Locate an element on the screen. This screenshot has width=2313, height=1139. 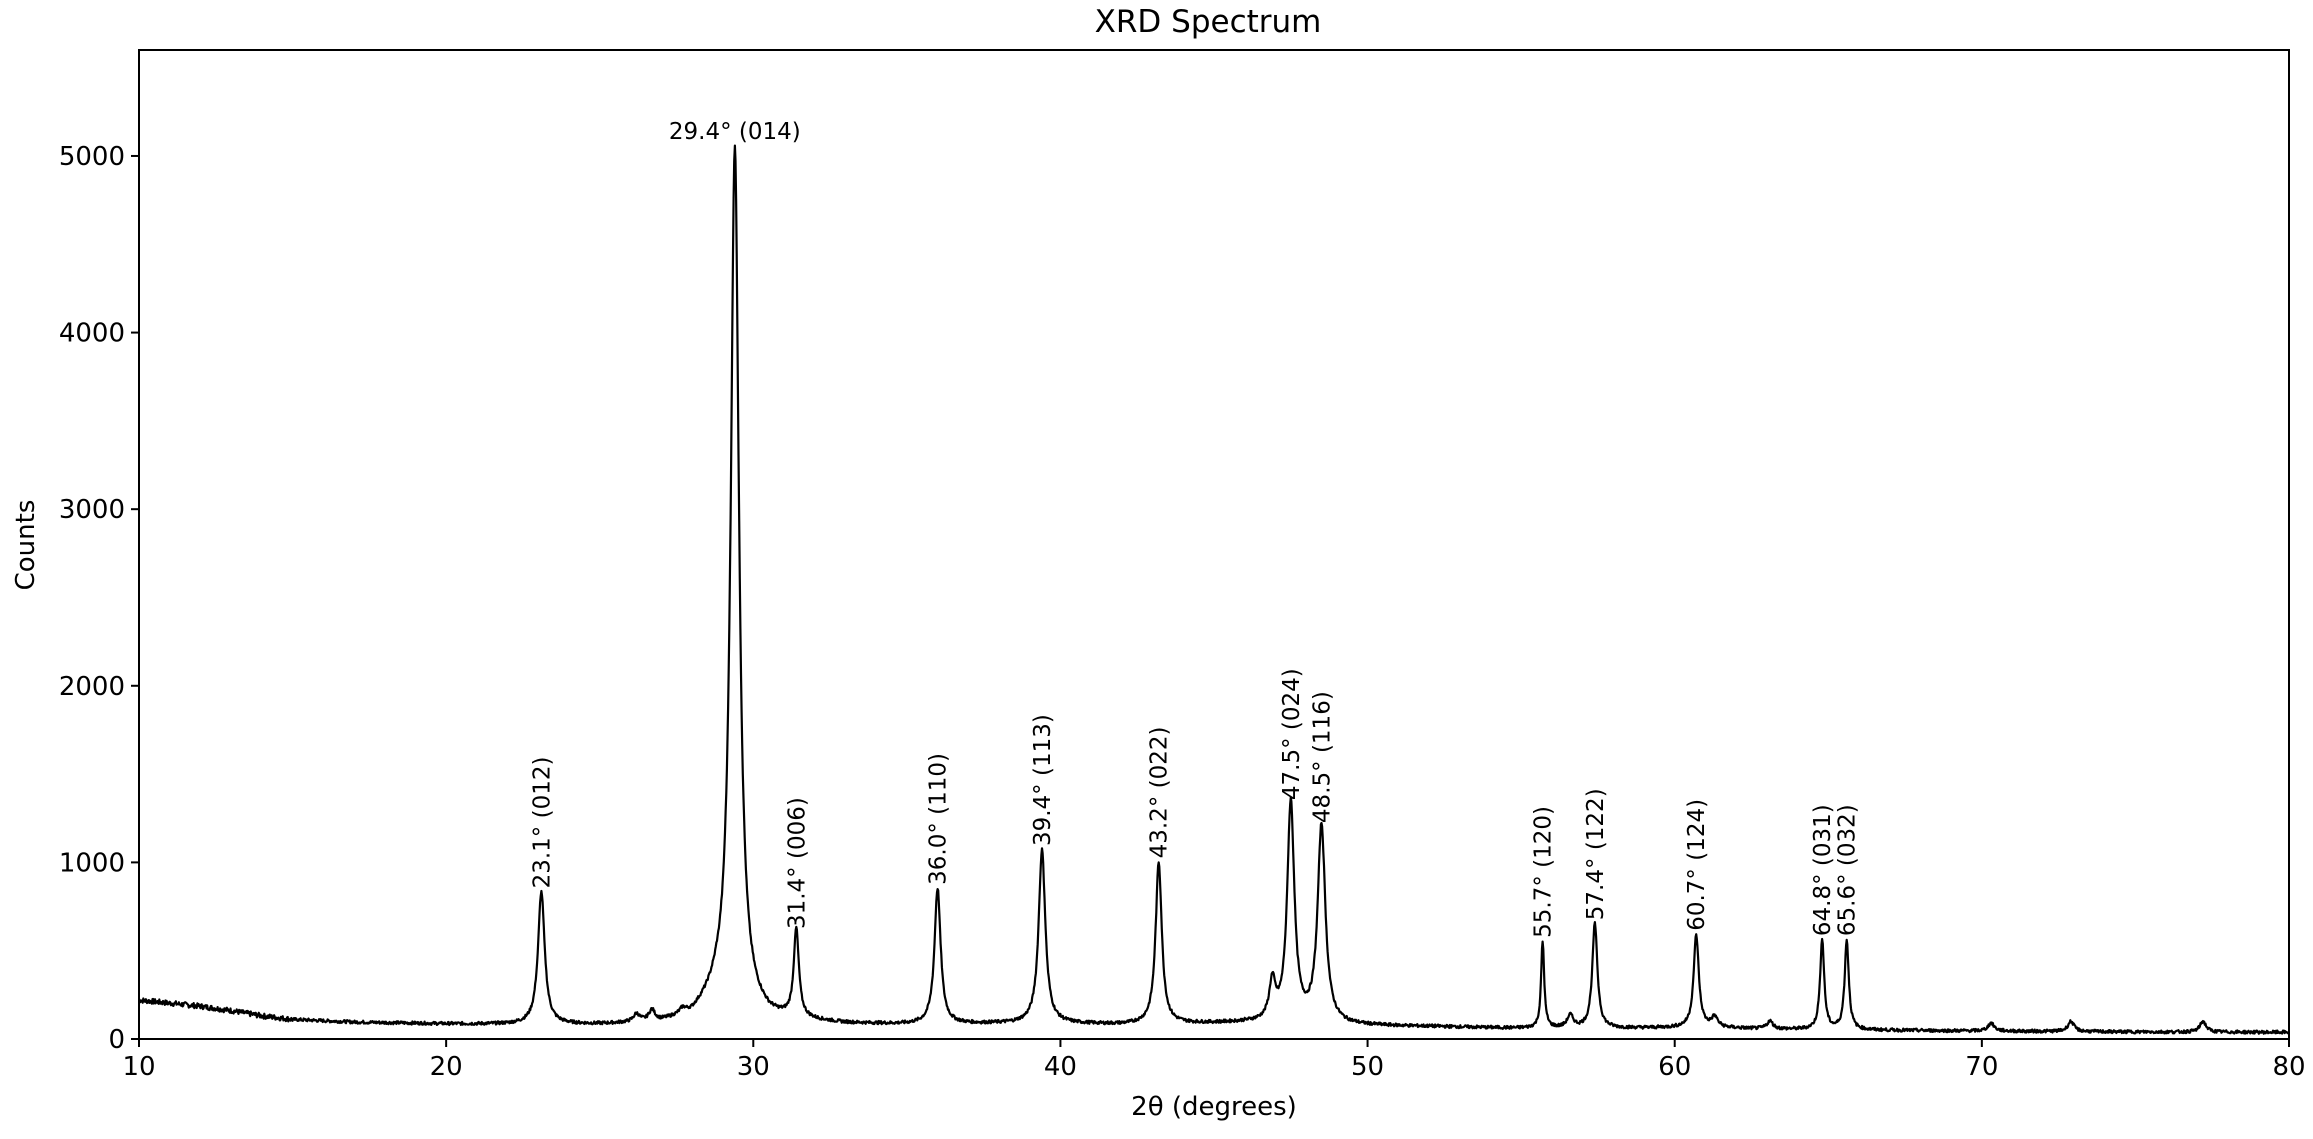
x-tick-label: 20 is located at coordinates (446, 1067).